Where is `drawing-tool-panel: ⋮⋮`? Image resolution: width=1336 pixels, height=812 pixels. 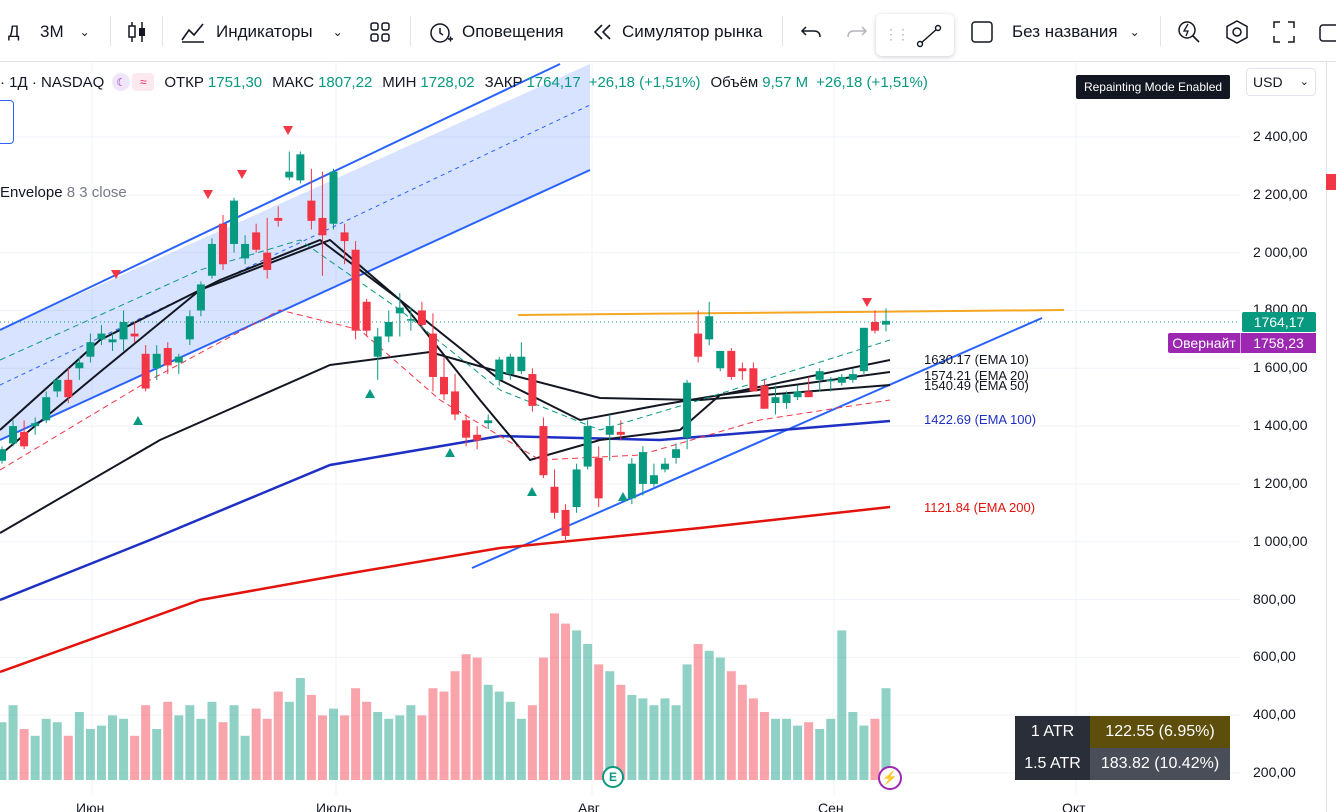 drawing-tool-panel: ⋮⋮ is located at coordinates (915, 35).